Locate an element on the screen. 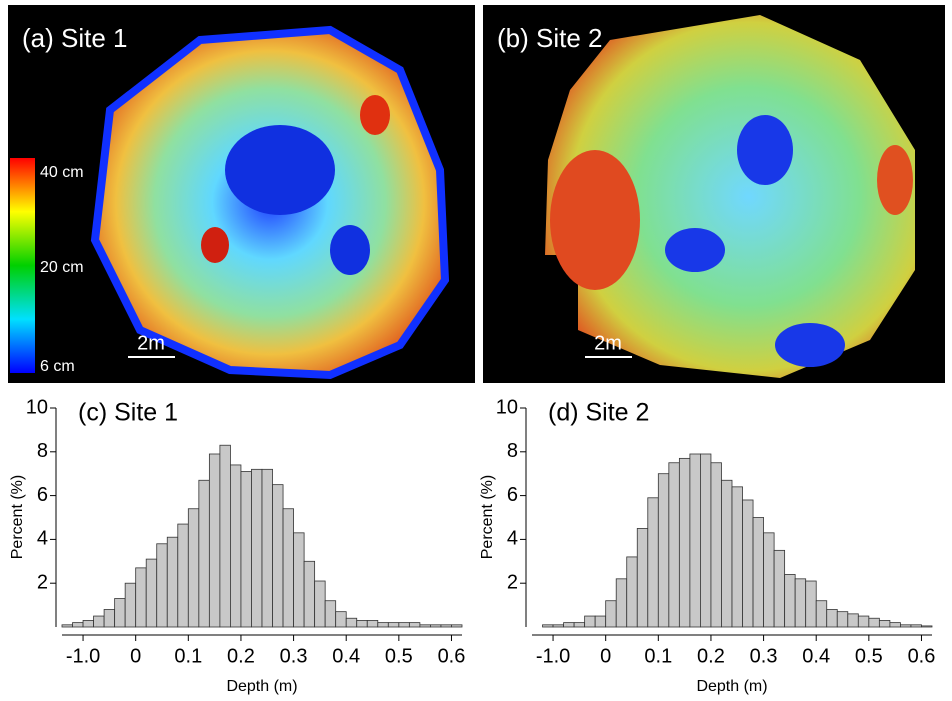 Image resolution: width=952 pixels, height=701 pixels. chart-title: (c) Site 1 is located at coordinates (128, 413).